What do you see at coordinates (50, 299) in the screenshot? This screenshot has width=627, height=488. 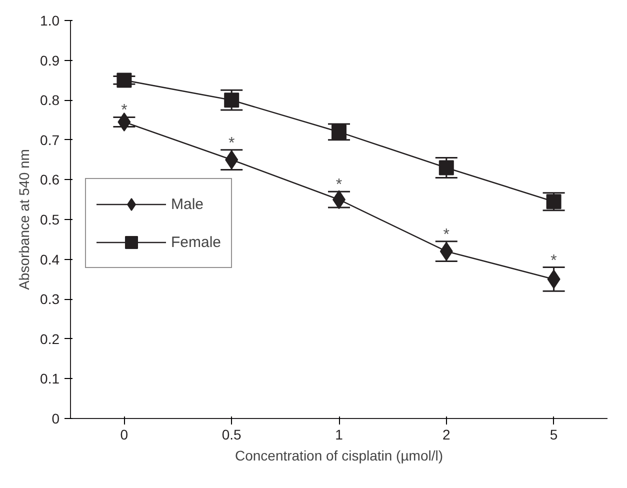 I see `y-tick-label: 0.3` at bounding box center [50, 299].